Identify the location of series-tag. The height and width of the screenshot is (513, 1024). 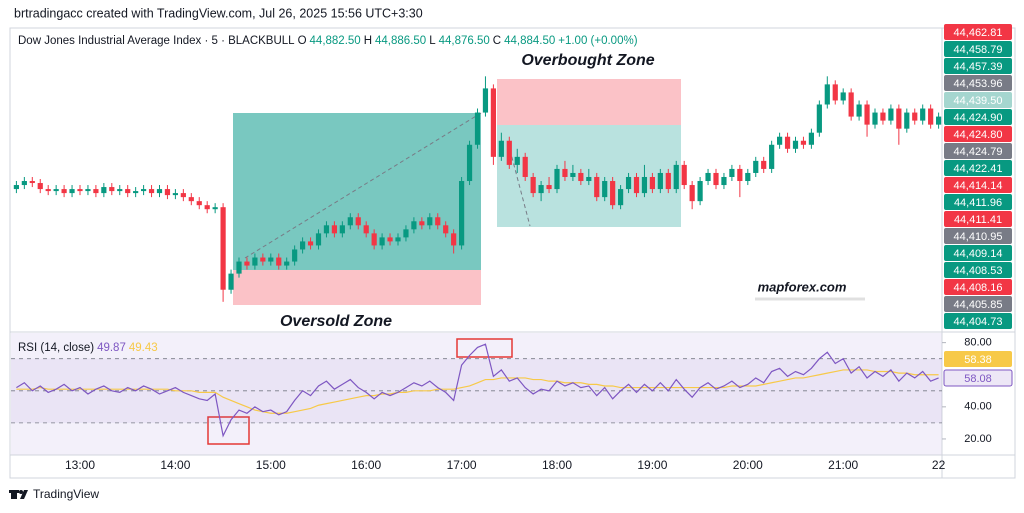
(978, 378).